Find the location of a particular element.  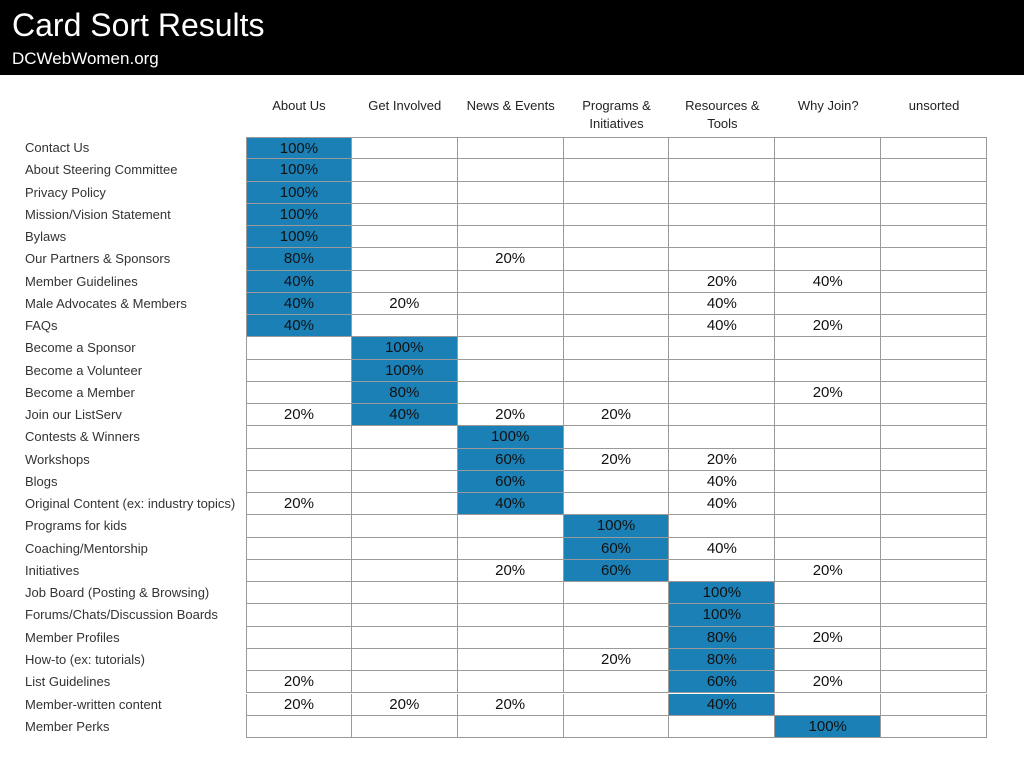

row-label: Contact Us is located at coordinates (57, 147).